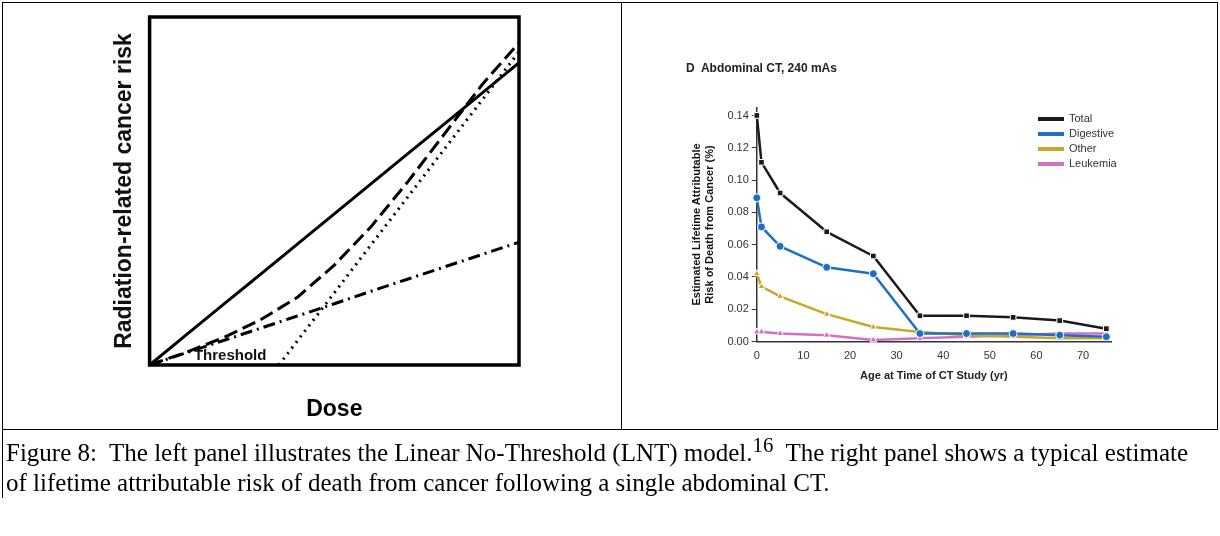  I want to click on x-axis-title: Dose, so click(334, 407).